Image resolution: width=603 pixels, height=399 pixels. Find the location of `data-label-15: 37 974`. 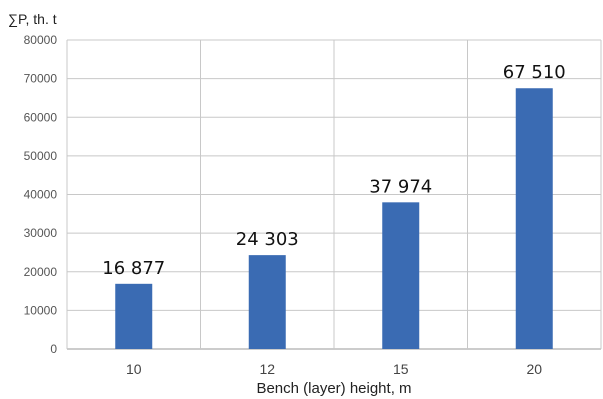

data-label-15: 37 974 is located at coordinates (400, 186).